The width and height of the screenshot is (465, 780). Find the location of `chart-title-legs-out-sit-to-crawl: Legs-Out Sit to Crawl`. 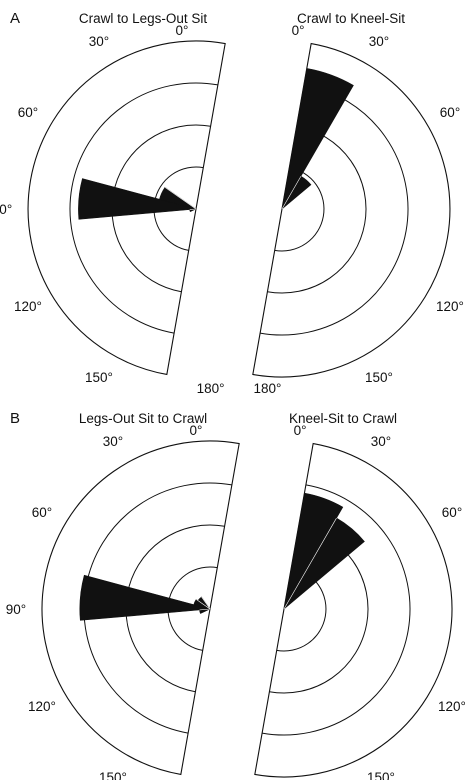

chart-title-legs-out-sit-to-crawl: Legs-Out Sit to Crawl is located at coordinates (143, 418).